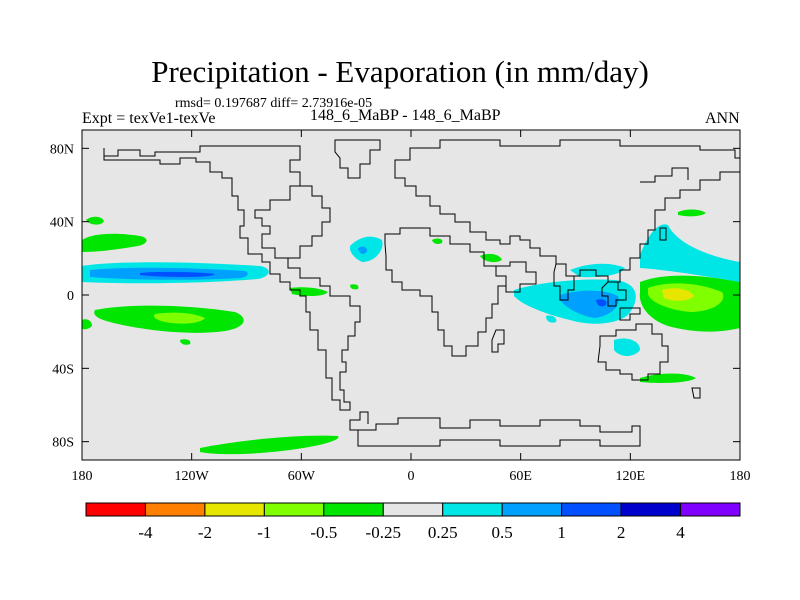 The width and height of the screenshot is (800, 600). What do you see at coordinates (302, 476) in the screenshot?
I see `lon-tick-label: 60W` at bounding box center [302, 476].